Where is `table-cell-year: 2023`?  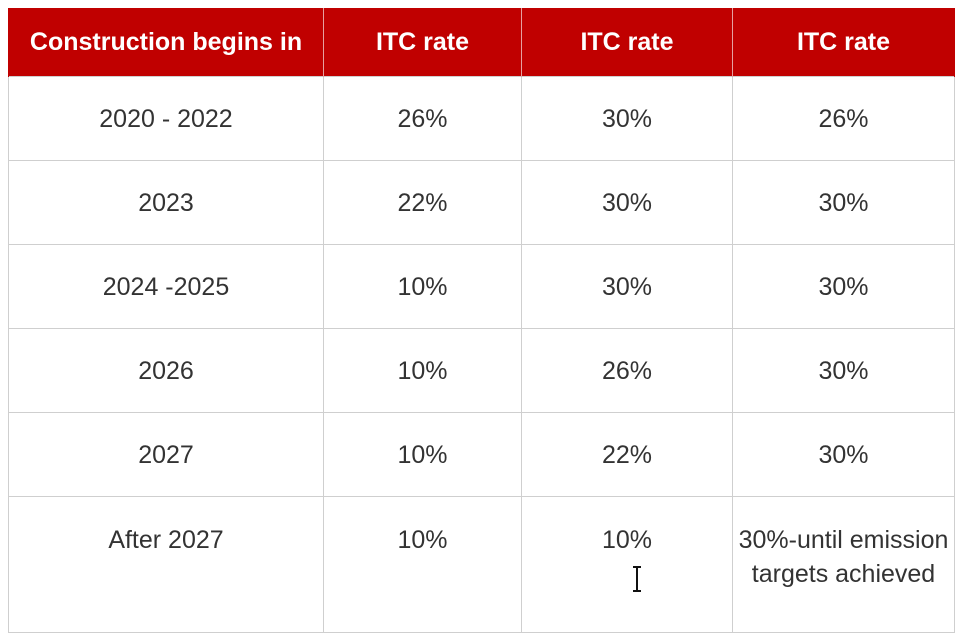
table-cell-year: 2023 is located at coordinates (166, 202).